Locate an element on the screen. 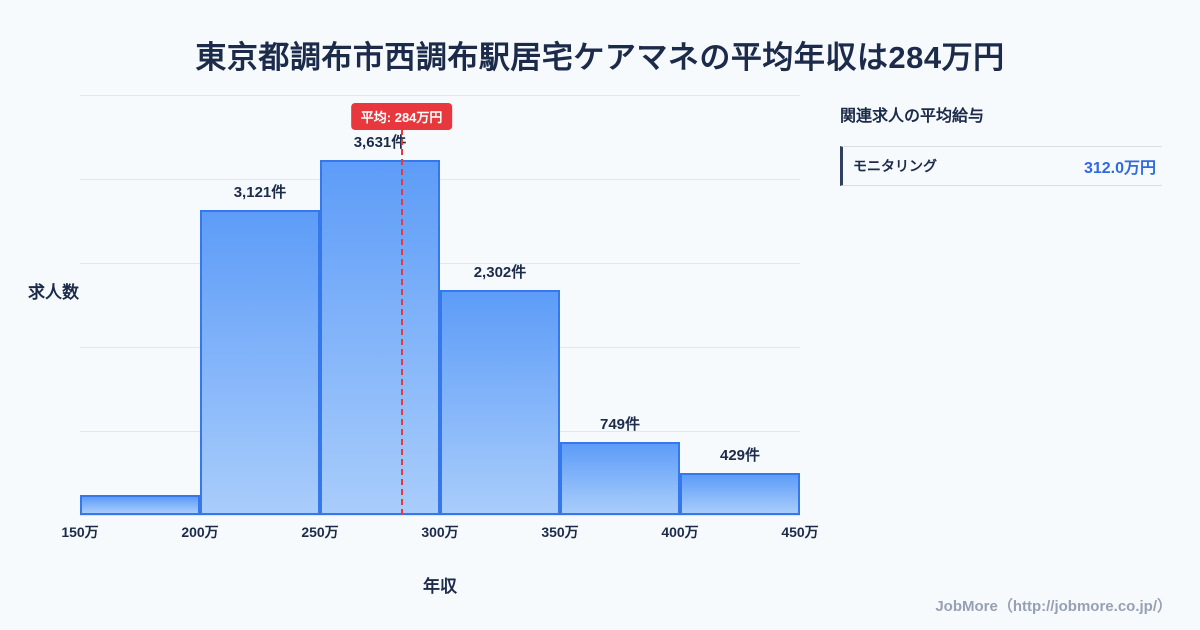  footer-credit: JobMore（http://jobmore.co.jp/） is located at coordinates (1053, 606).